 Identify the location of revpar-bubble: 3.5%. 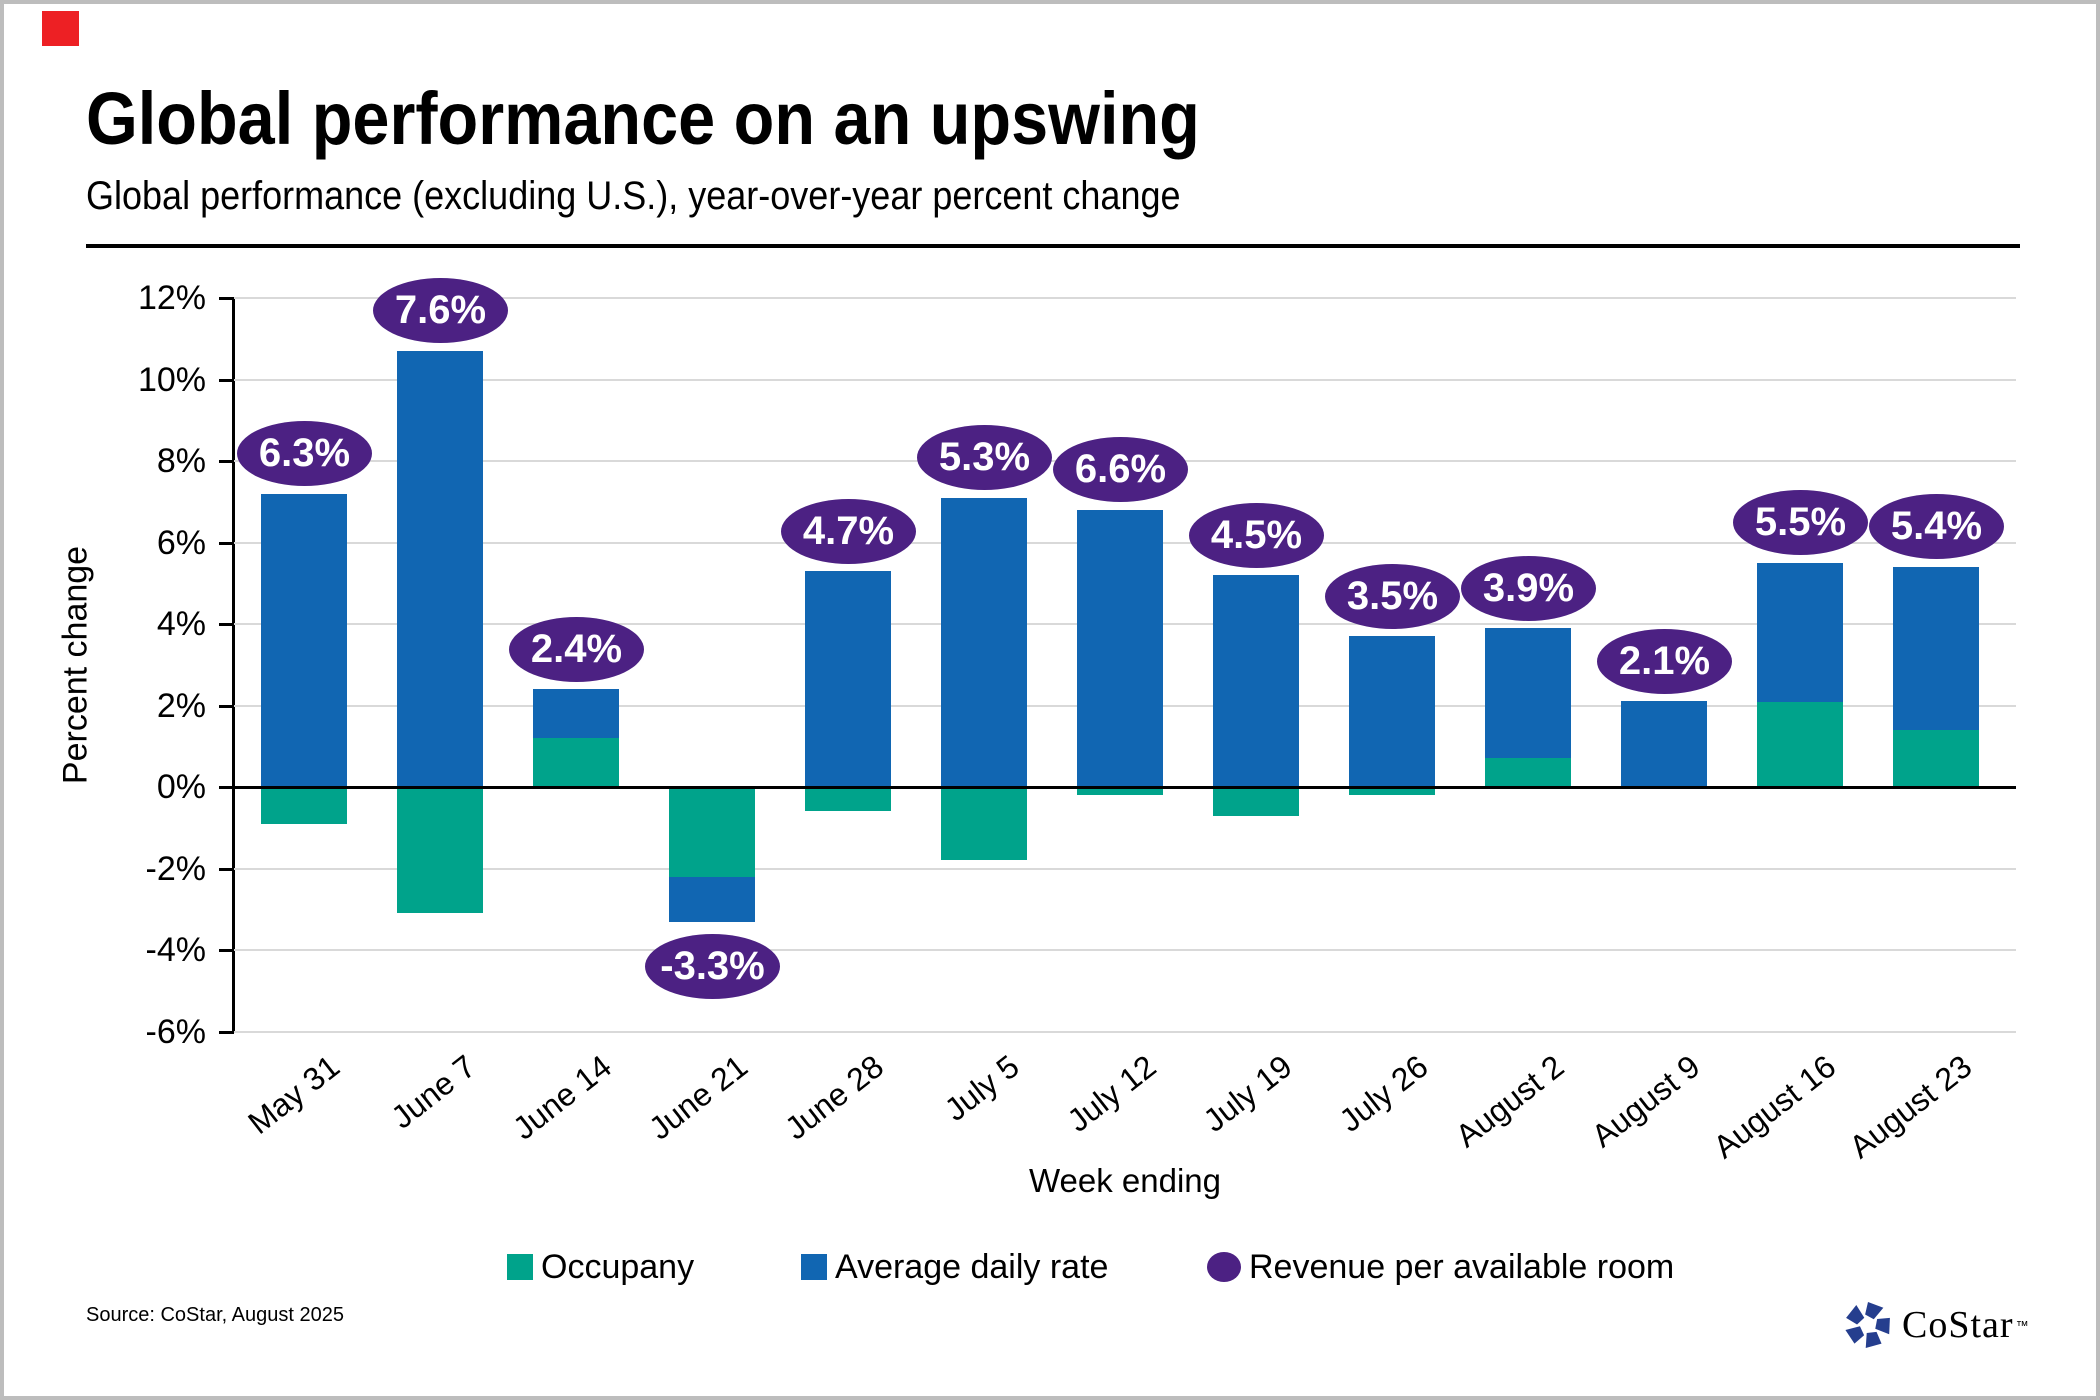
(1392, 596).